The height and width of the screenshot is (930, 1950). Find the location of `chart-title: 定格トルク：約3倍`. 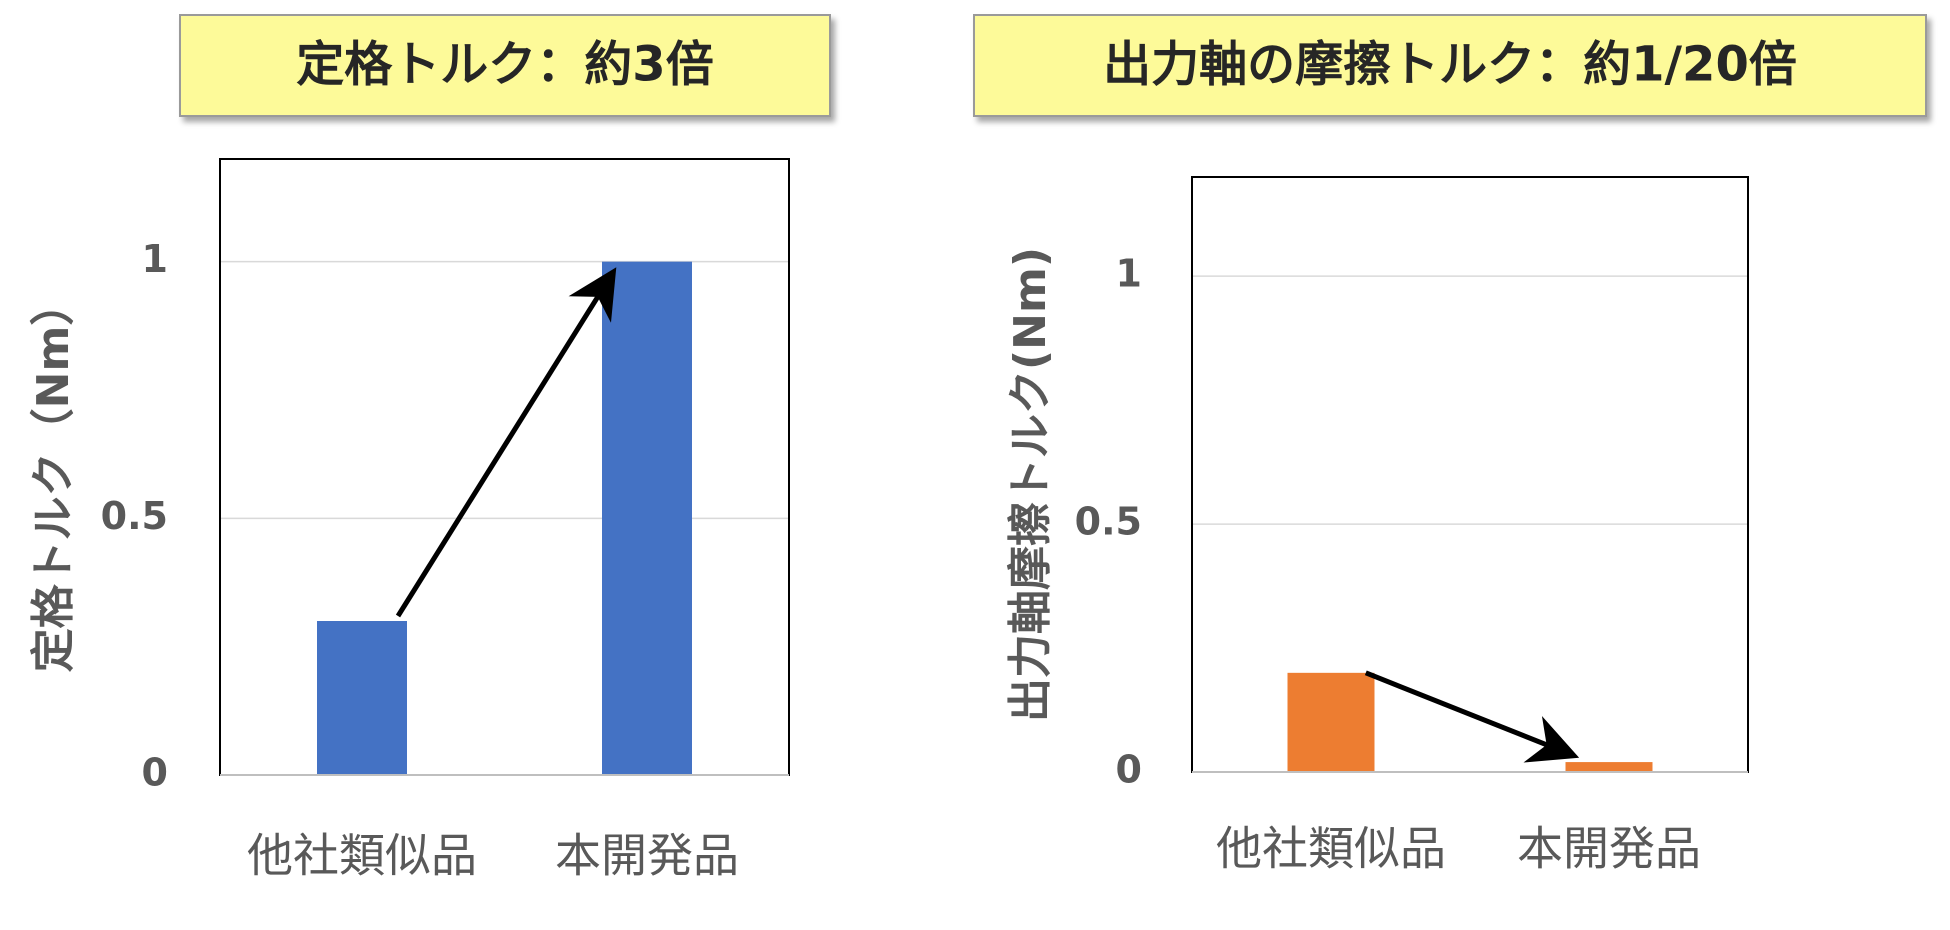

chart-title: 定格トルク：約3倍 is located at coordinates (504, 65).